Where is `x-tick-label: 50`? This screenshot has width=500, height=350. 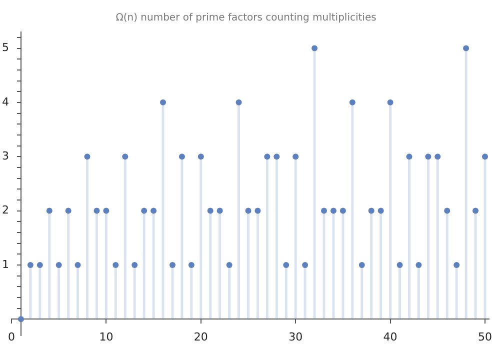
x-tick-label: 50 is located at coordinates (485, 337).